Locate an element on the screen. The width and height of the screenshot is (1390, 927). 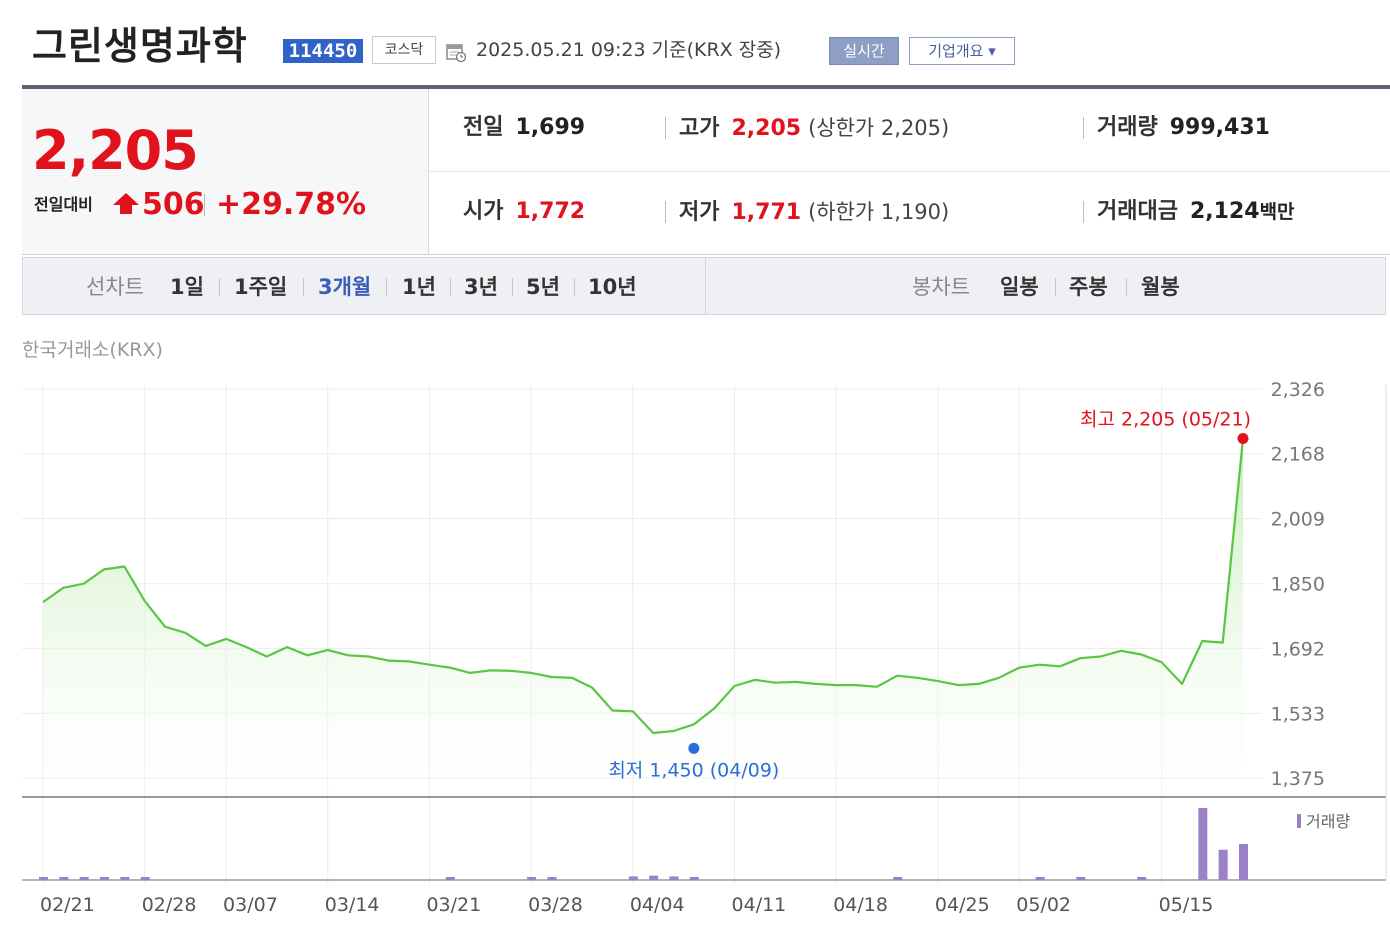
x-tick-label: 03/28 is located at coordinates (555, 905).